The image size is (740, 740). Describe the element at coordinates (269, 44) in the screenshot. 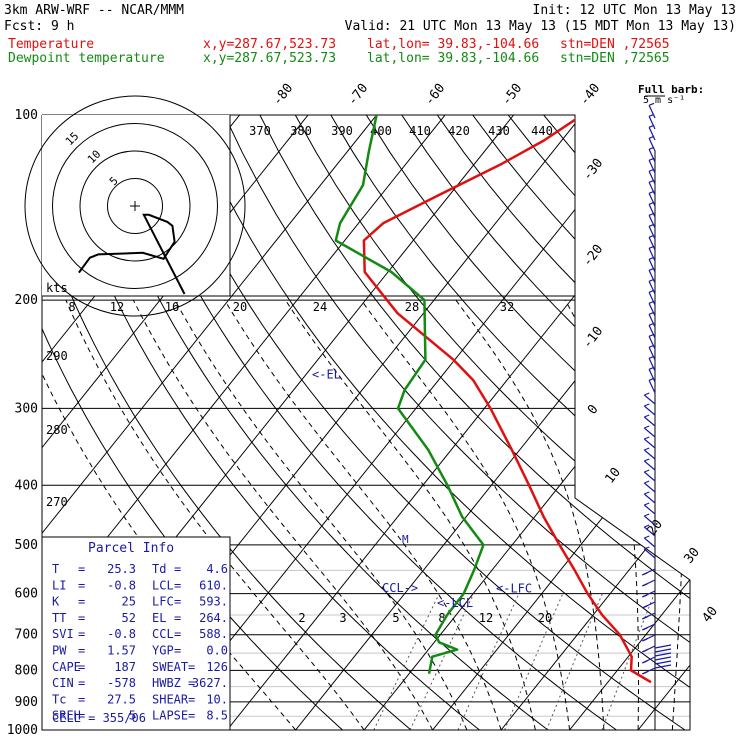

I see `temperature-xy: x,y=287.67,523.73` at that location.